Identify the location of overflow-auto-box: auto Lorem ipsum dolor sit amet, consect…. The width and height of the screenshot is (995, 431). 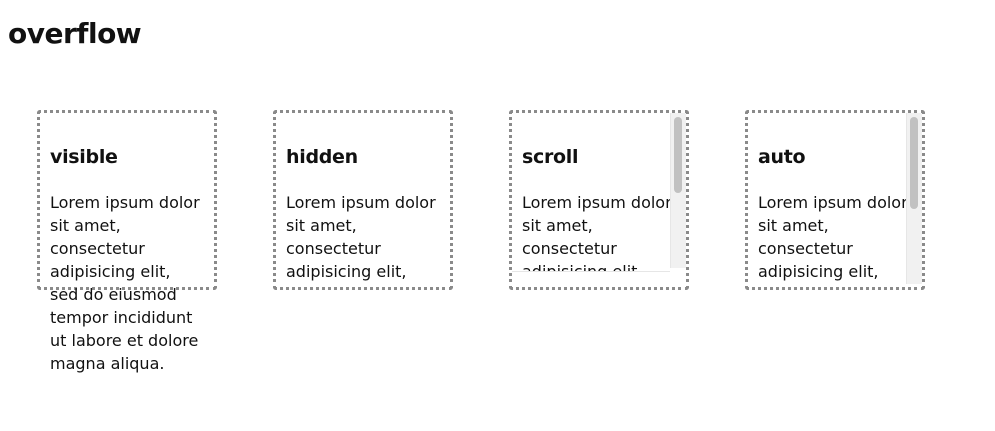
(835, 200).